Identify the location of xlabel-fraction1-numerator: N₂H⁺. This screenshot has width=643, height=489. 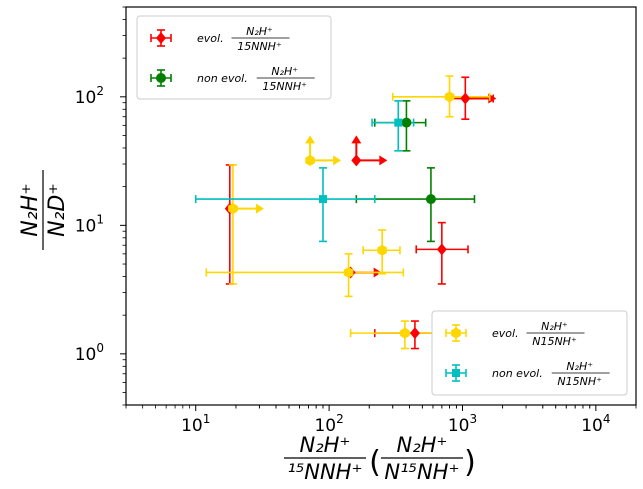
(324, 445).